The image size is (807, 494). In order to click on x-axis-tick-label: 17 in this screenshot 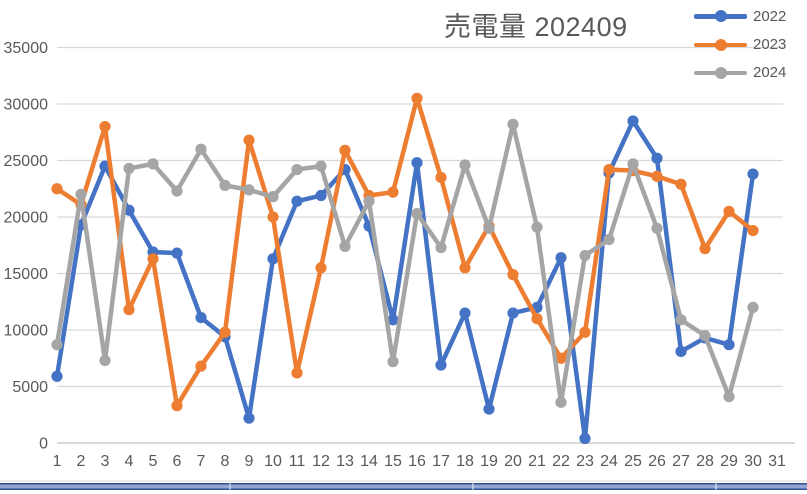, I will do `click(441, 461)`.